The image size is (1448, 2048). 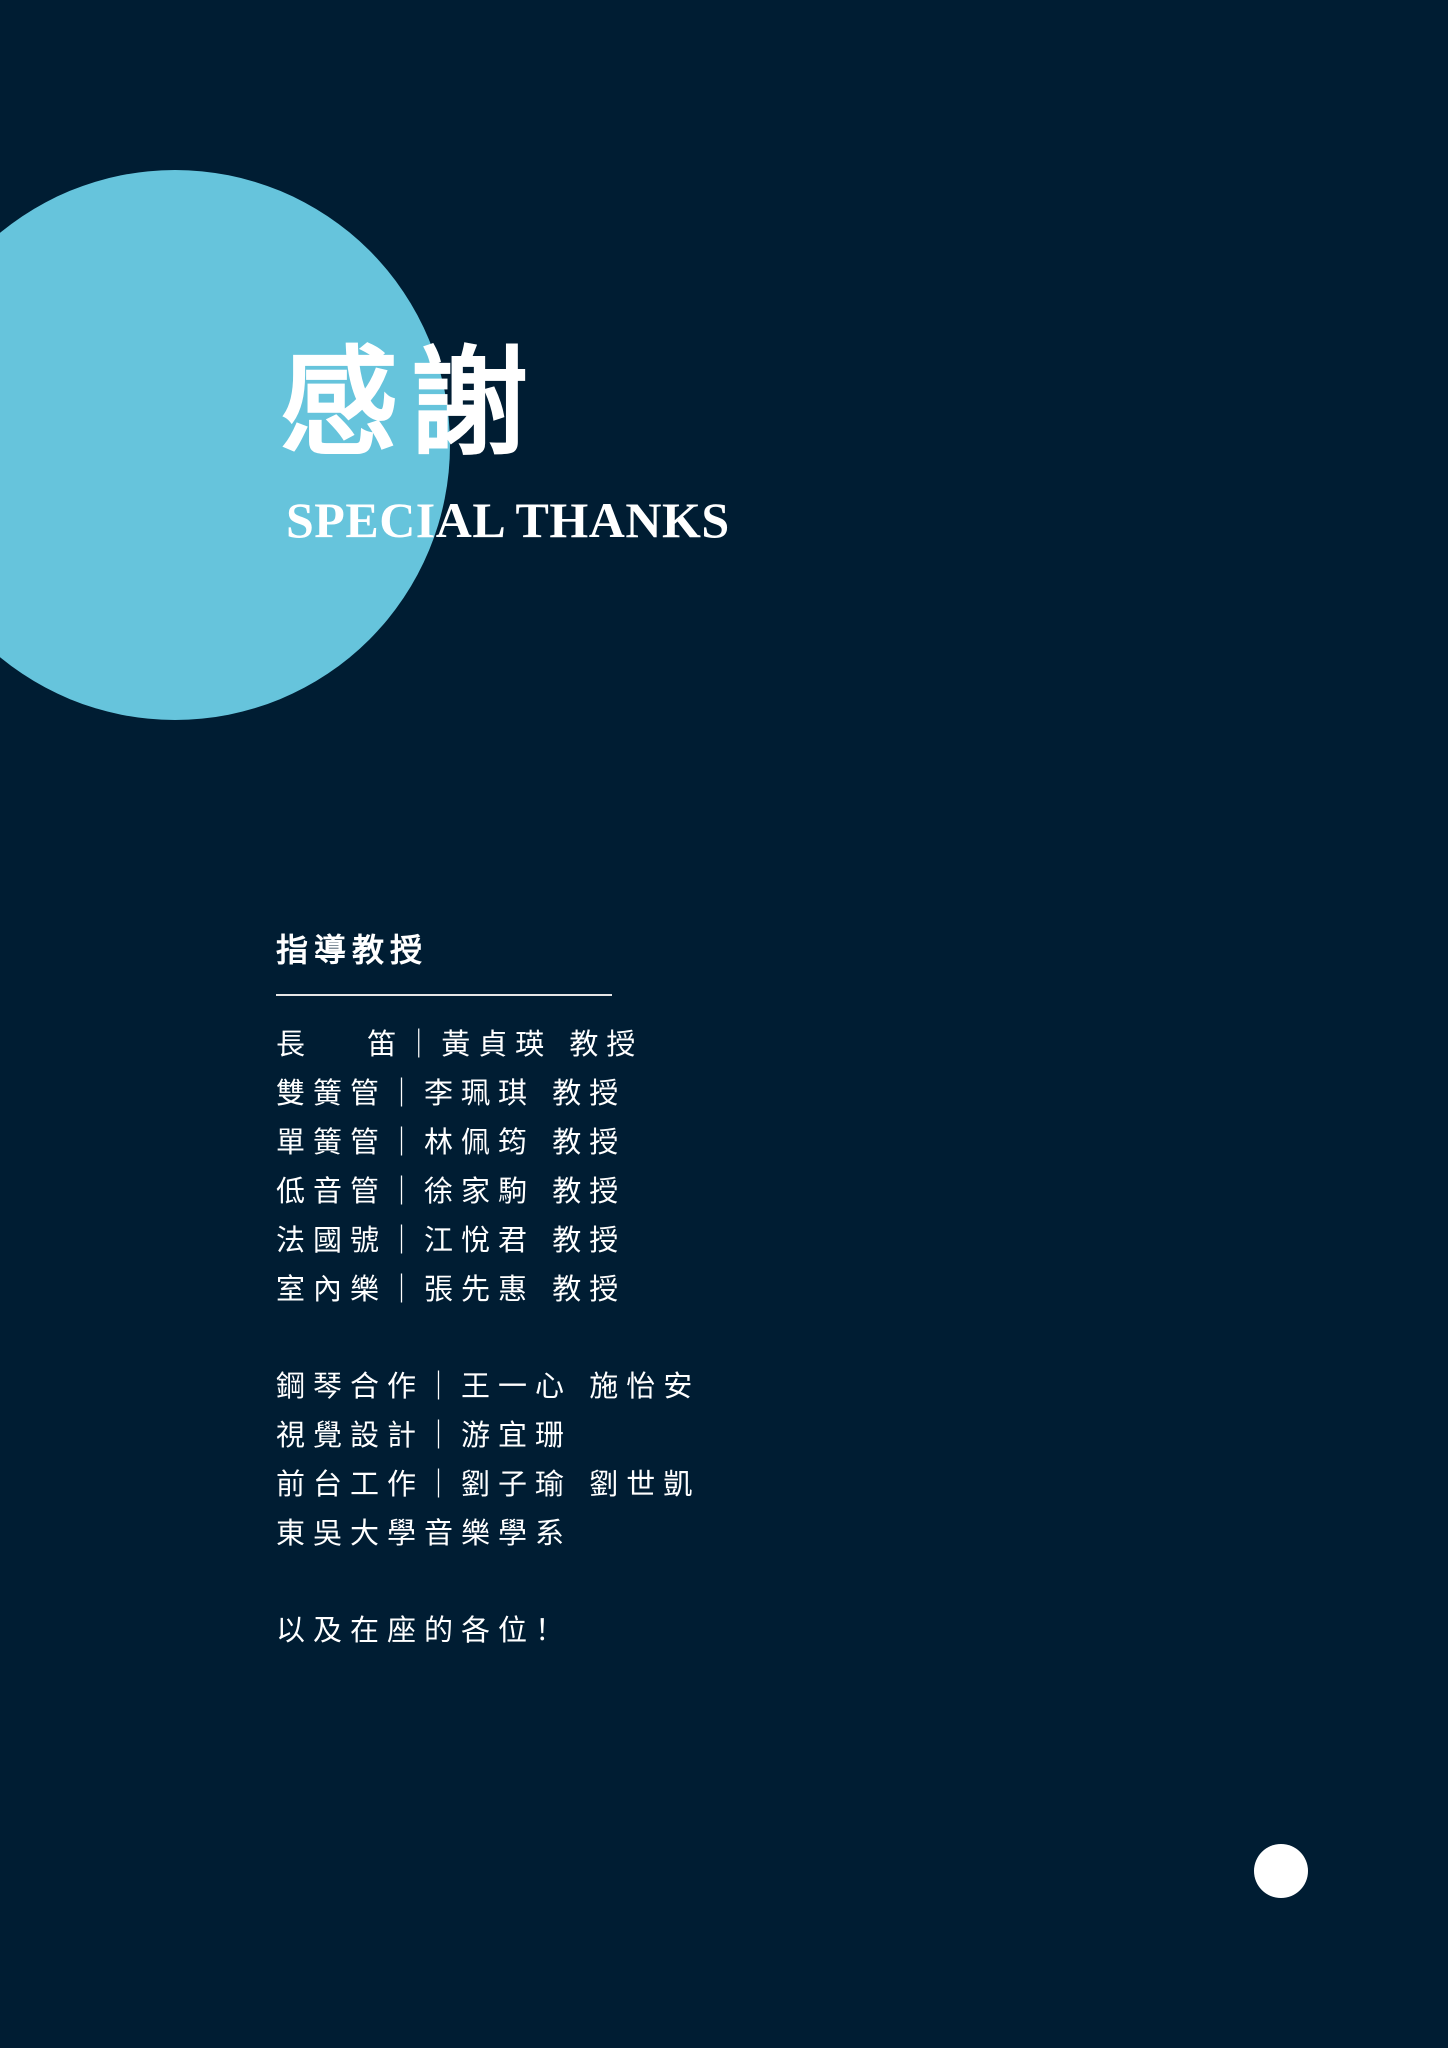 I want to click on advisors-heading: 指導教授, so click(x=352, y=950).